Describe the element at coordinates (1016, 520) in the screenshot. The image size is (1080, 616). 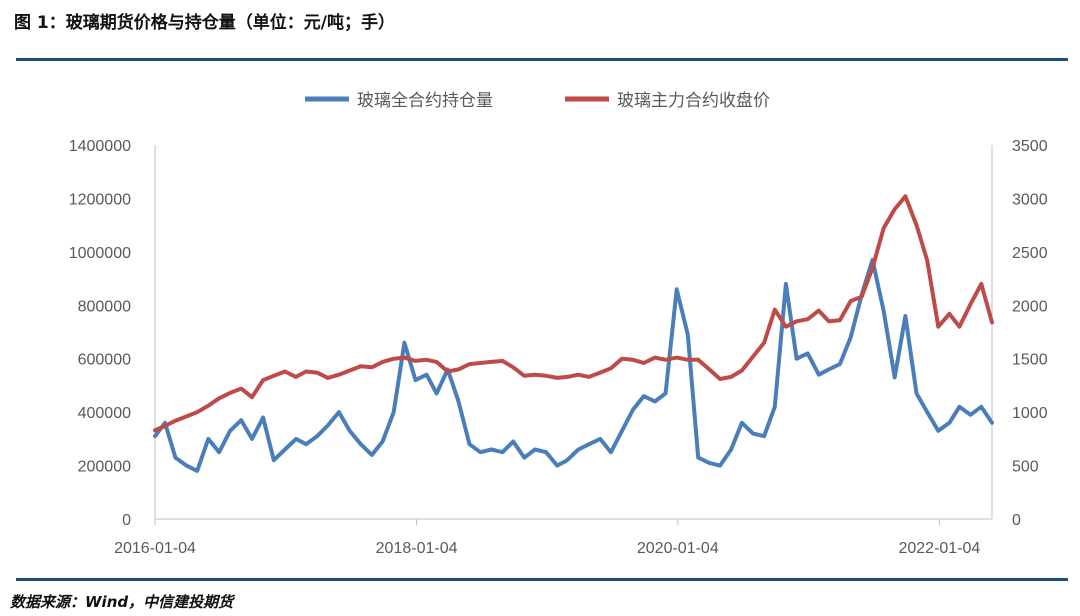
I see `right-tick-label: 0` at that location.